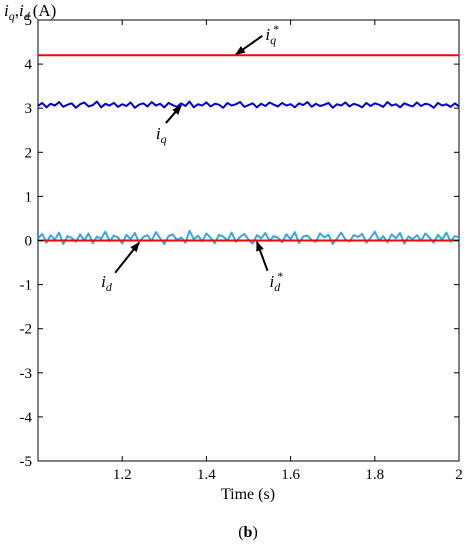 The image size is (473, 550). I want to click on x-tick-label: 2, so click(459, 475).